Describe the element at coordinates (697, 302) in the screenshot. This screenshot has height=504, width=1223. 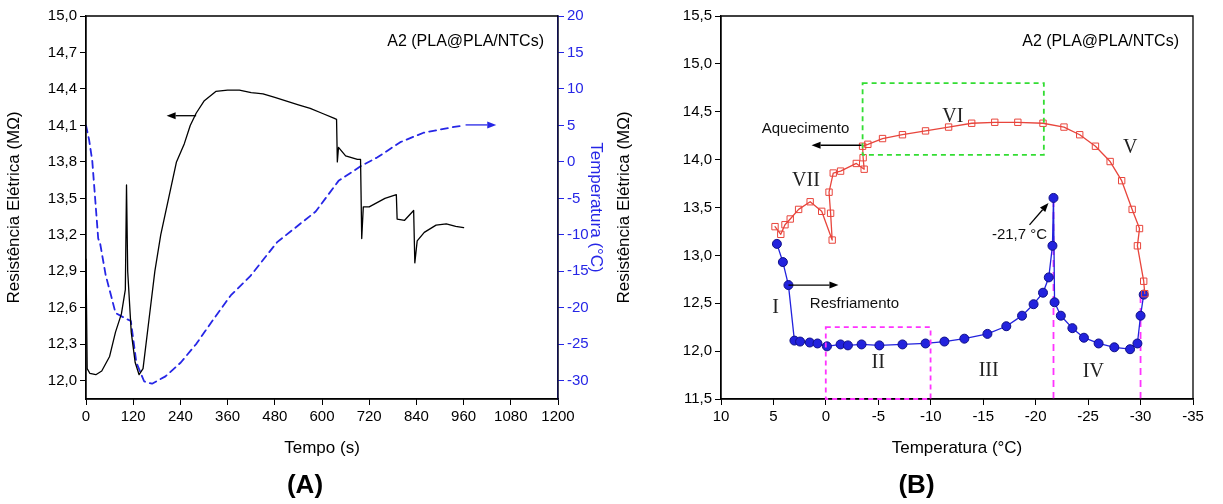
I see `y-tick-label: 12,5` at that location.